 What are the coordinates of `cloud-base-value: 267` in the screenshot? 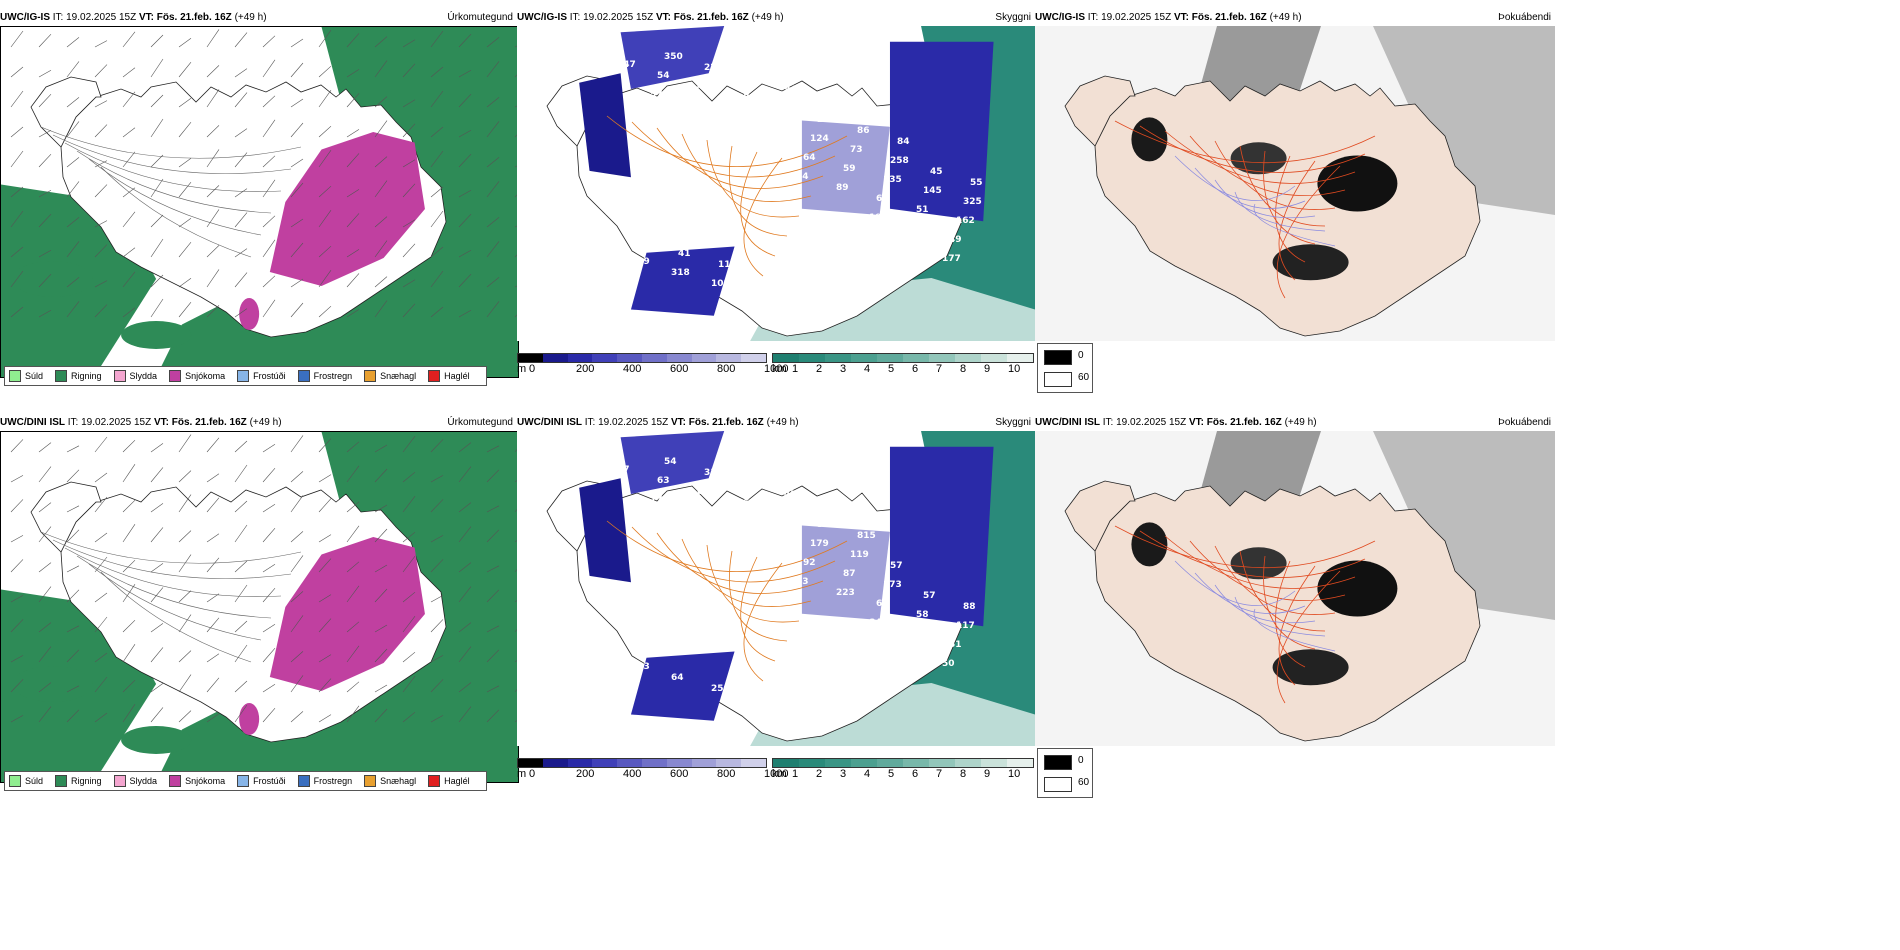 It's located at (826, 120).